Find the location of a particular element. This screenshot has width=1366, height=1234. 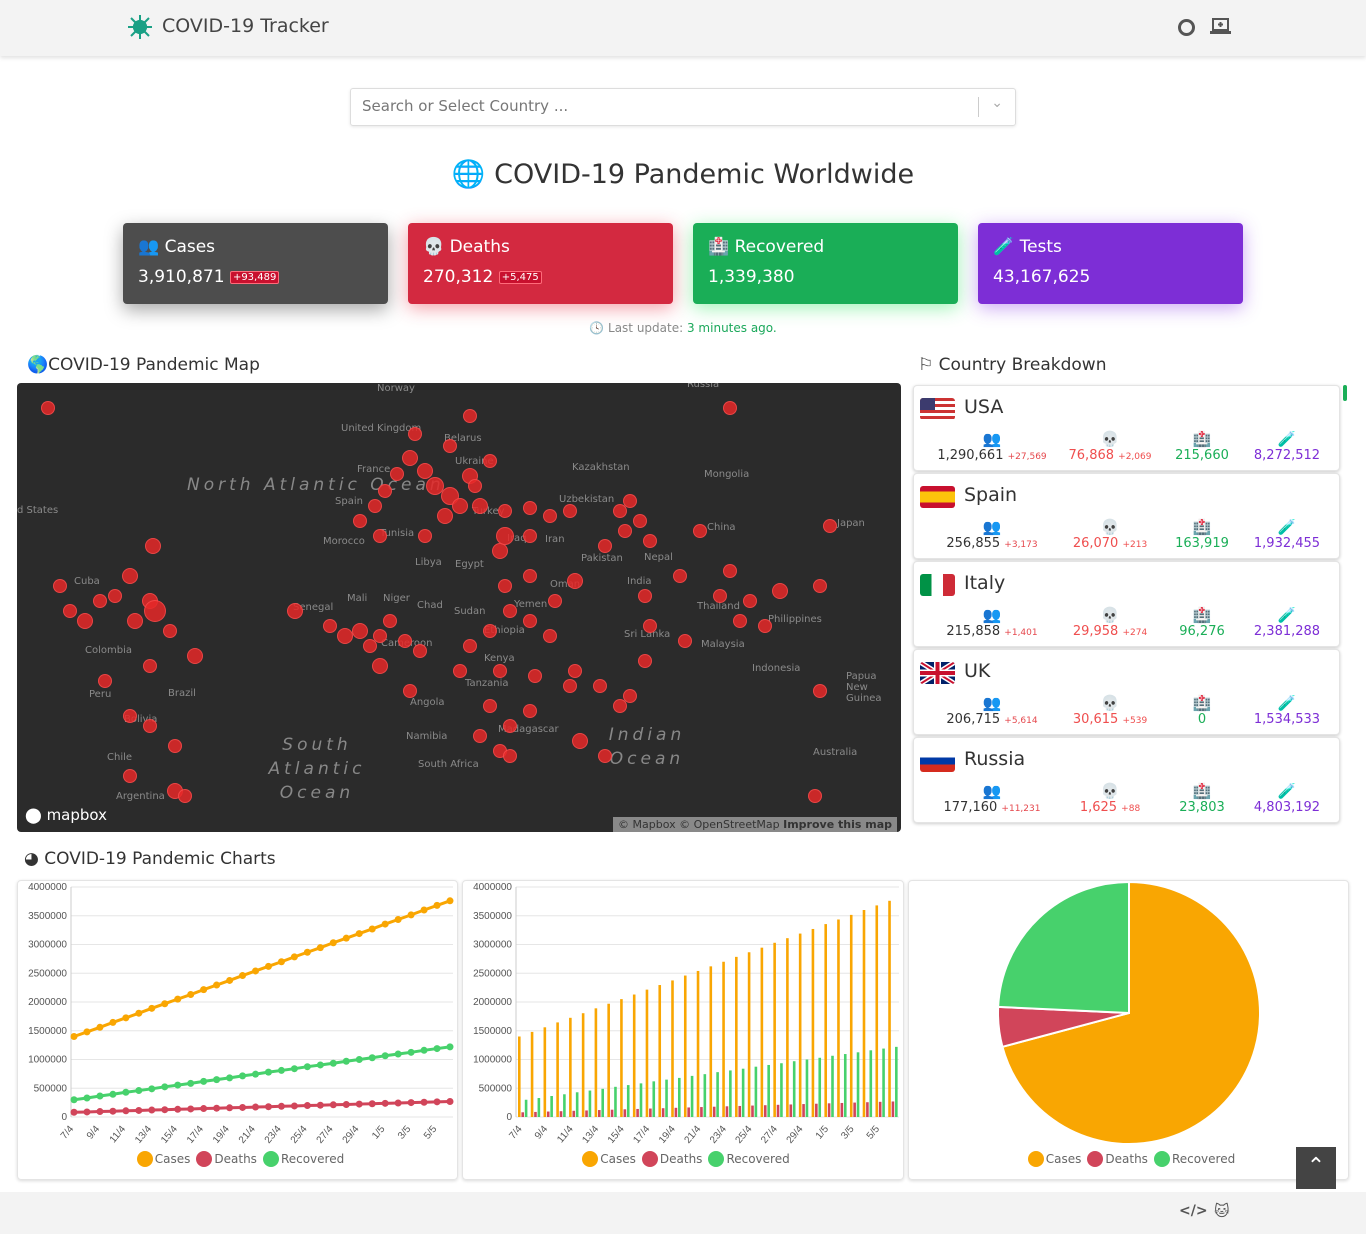

laptop-icon is located at coordinates (1220, 26).